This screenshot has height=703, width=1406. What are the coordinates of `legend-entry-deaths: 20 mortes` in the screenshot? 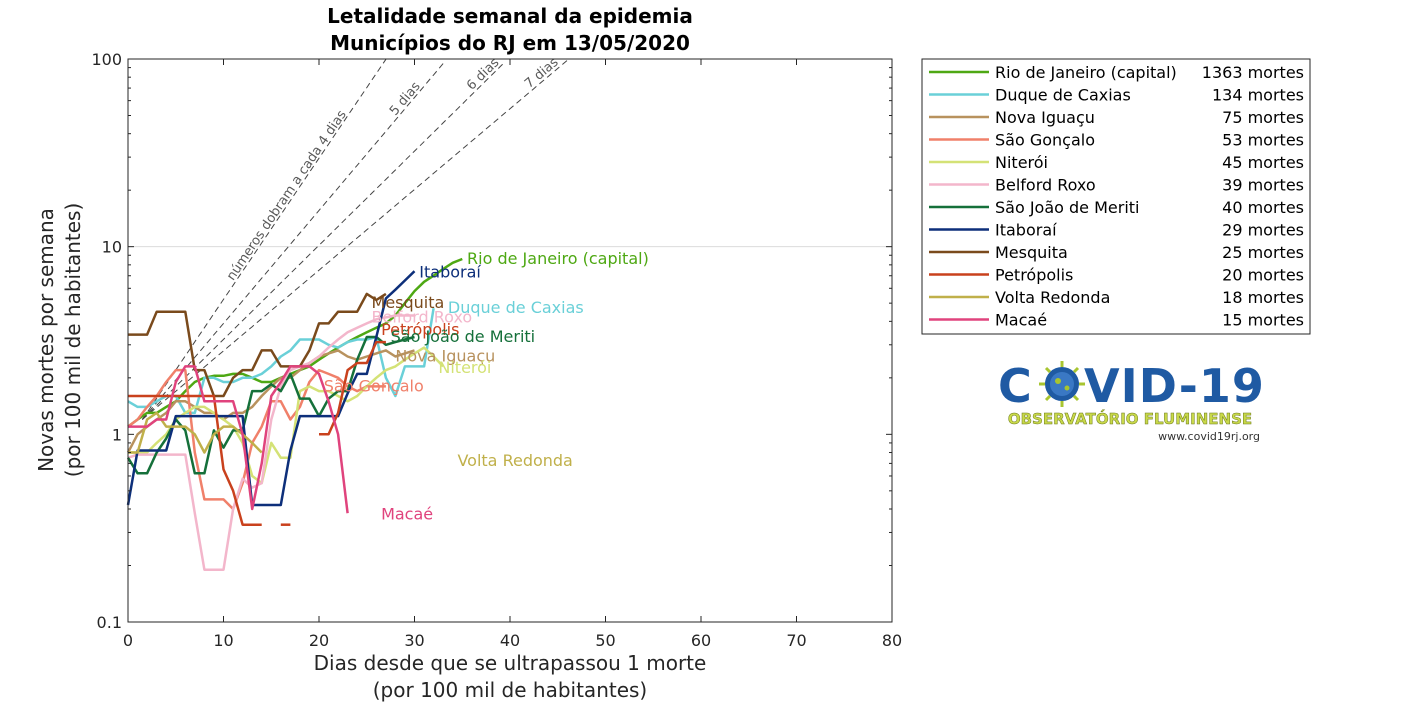 It's located at (1263, 275).